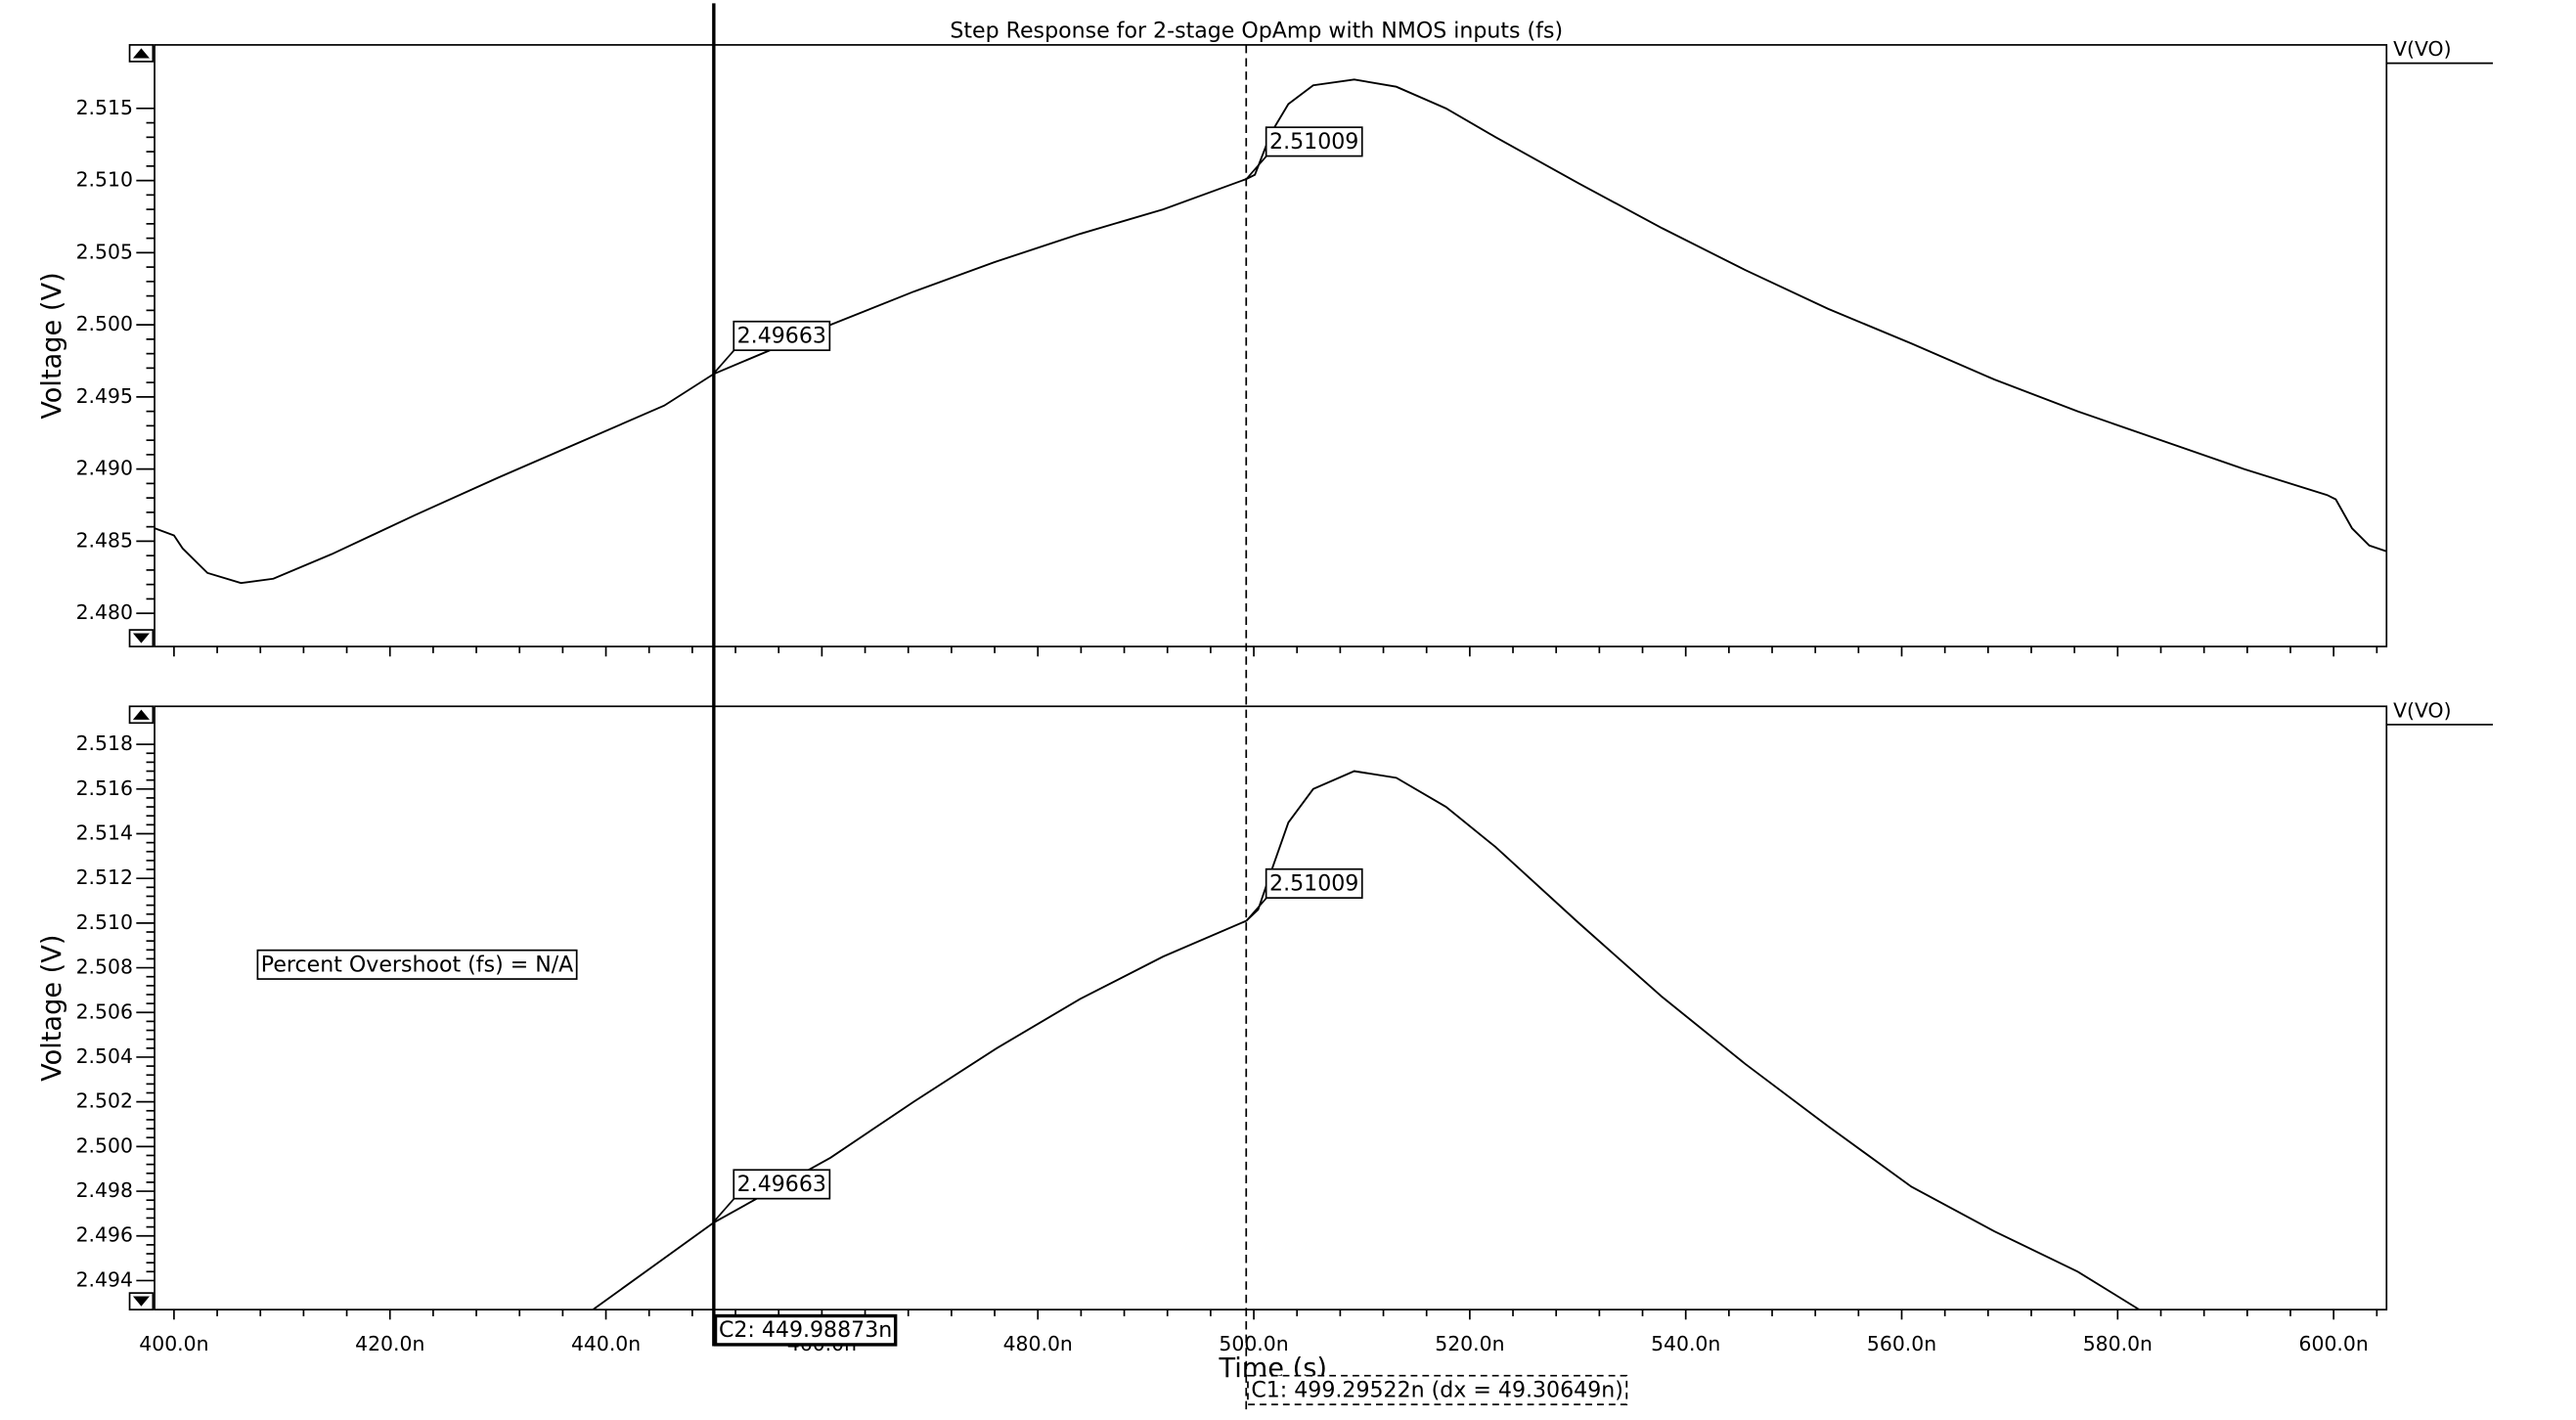  What do you see at coordinates (104, 540) in the screenshot?
I see `y-tick-label: 2.485` at bounding box center [104, 540].